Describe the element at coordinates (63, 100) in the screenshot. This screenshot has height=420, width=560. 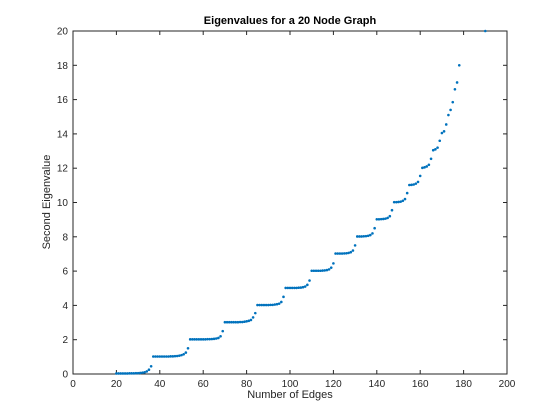
I see `y-tick-label: 16` at that location.